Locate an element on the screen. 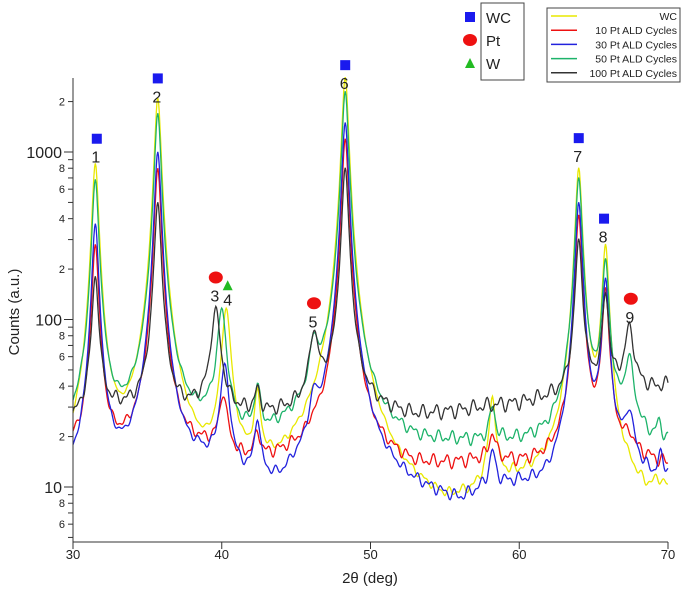  peak-label-9: 9 is located at coordinates (629, 318).